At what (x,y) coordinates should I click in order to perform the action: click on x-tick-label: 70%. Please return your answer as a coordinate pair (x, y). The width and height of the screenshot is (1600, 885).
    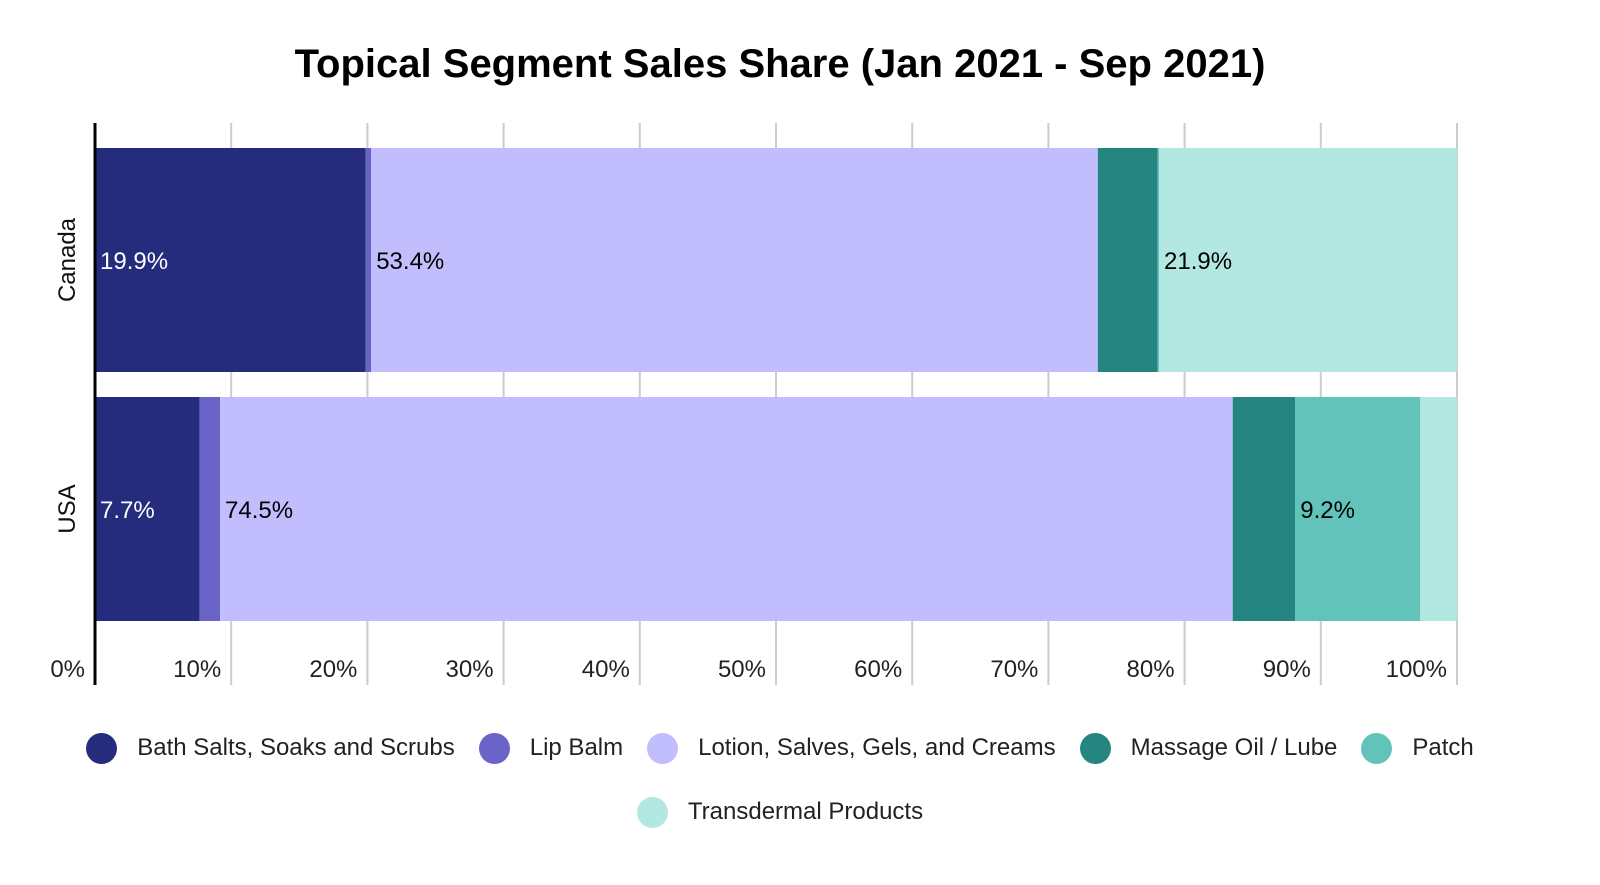
    Looking at the image, I should click on (1014, 669).